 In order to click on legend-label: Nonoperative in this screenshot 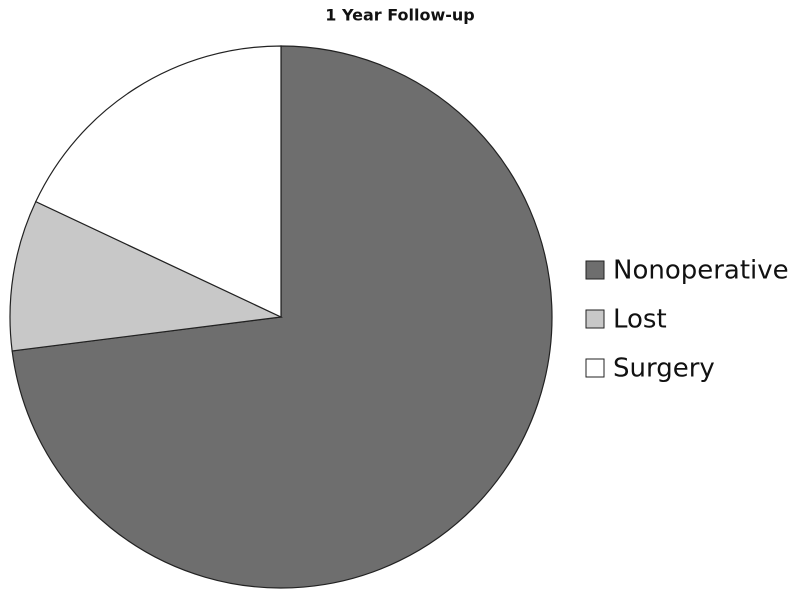, I will do `click(701, 271)`.